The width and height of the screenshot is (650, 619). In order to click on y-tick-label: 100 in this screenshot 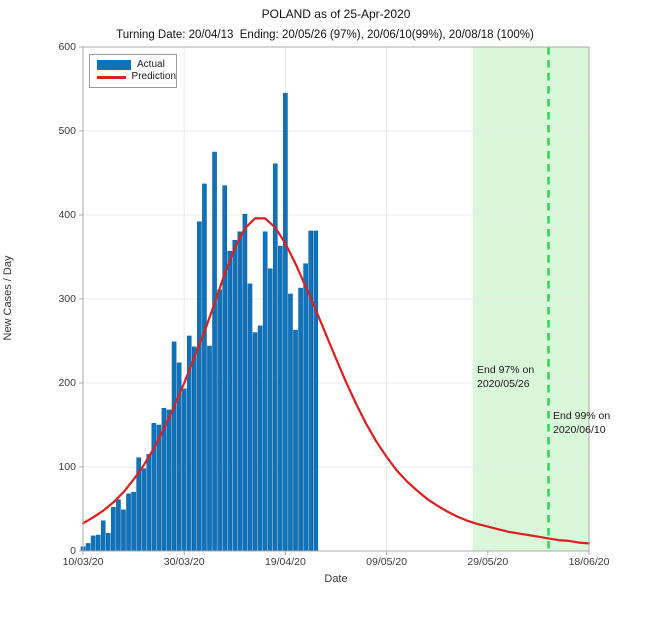, I will do `click(67, 467)`.